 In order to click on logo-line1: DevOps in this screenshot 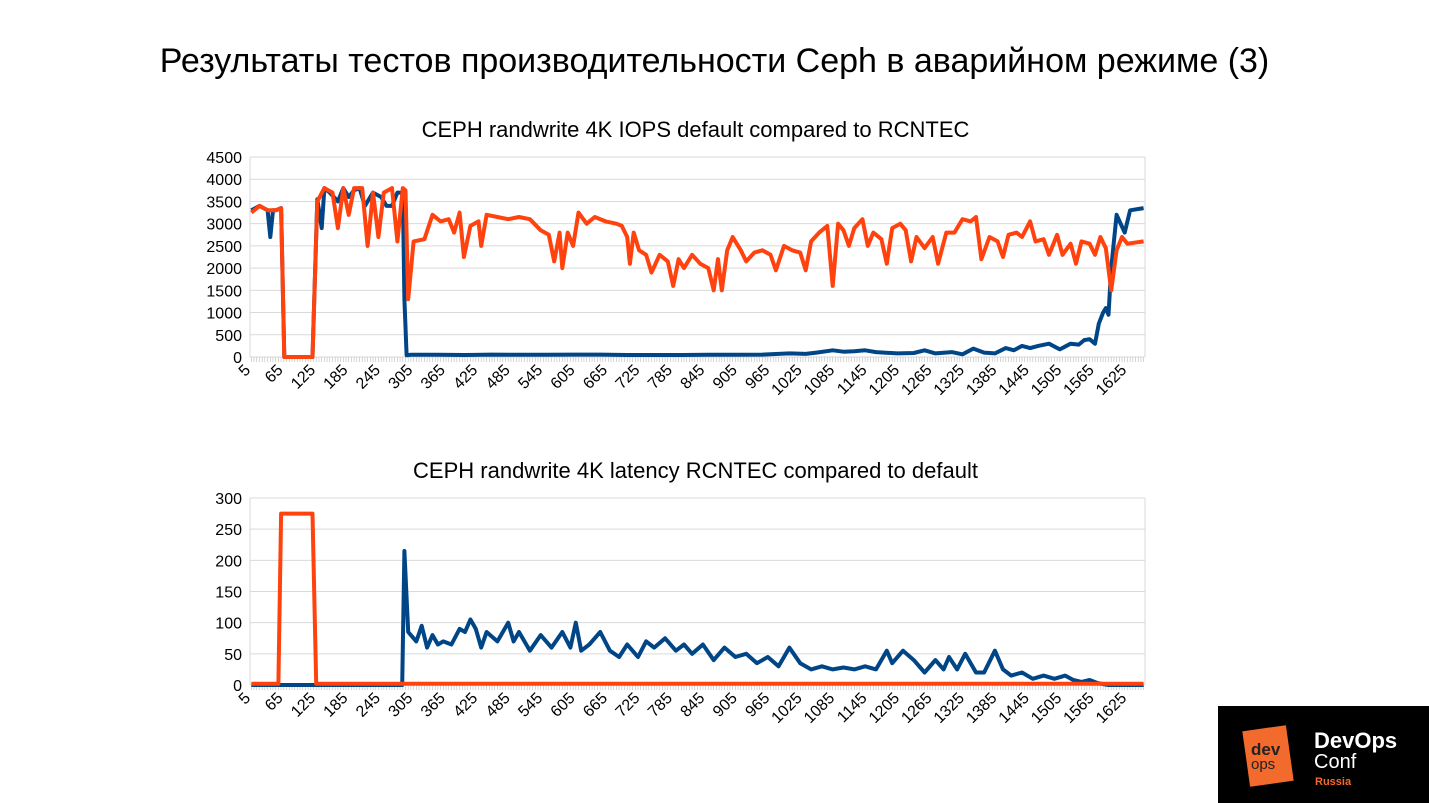, I will do `click(1356, 740)`.